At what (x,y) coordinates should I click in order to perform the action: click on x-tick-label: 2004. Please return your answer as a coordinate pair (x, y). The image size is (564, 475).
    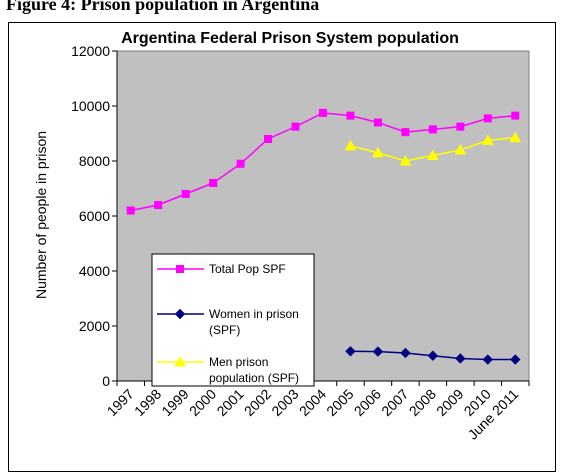
    Looking at the image, I should click on (312, 402).